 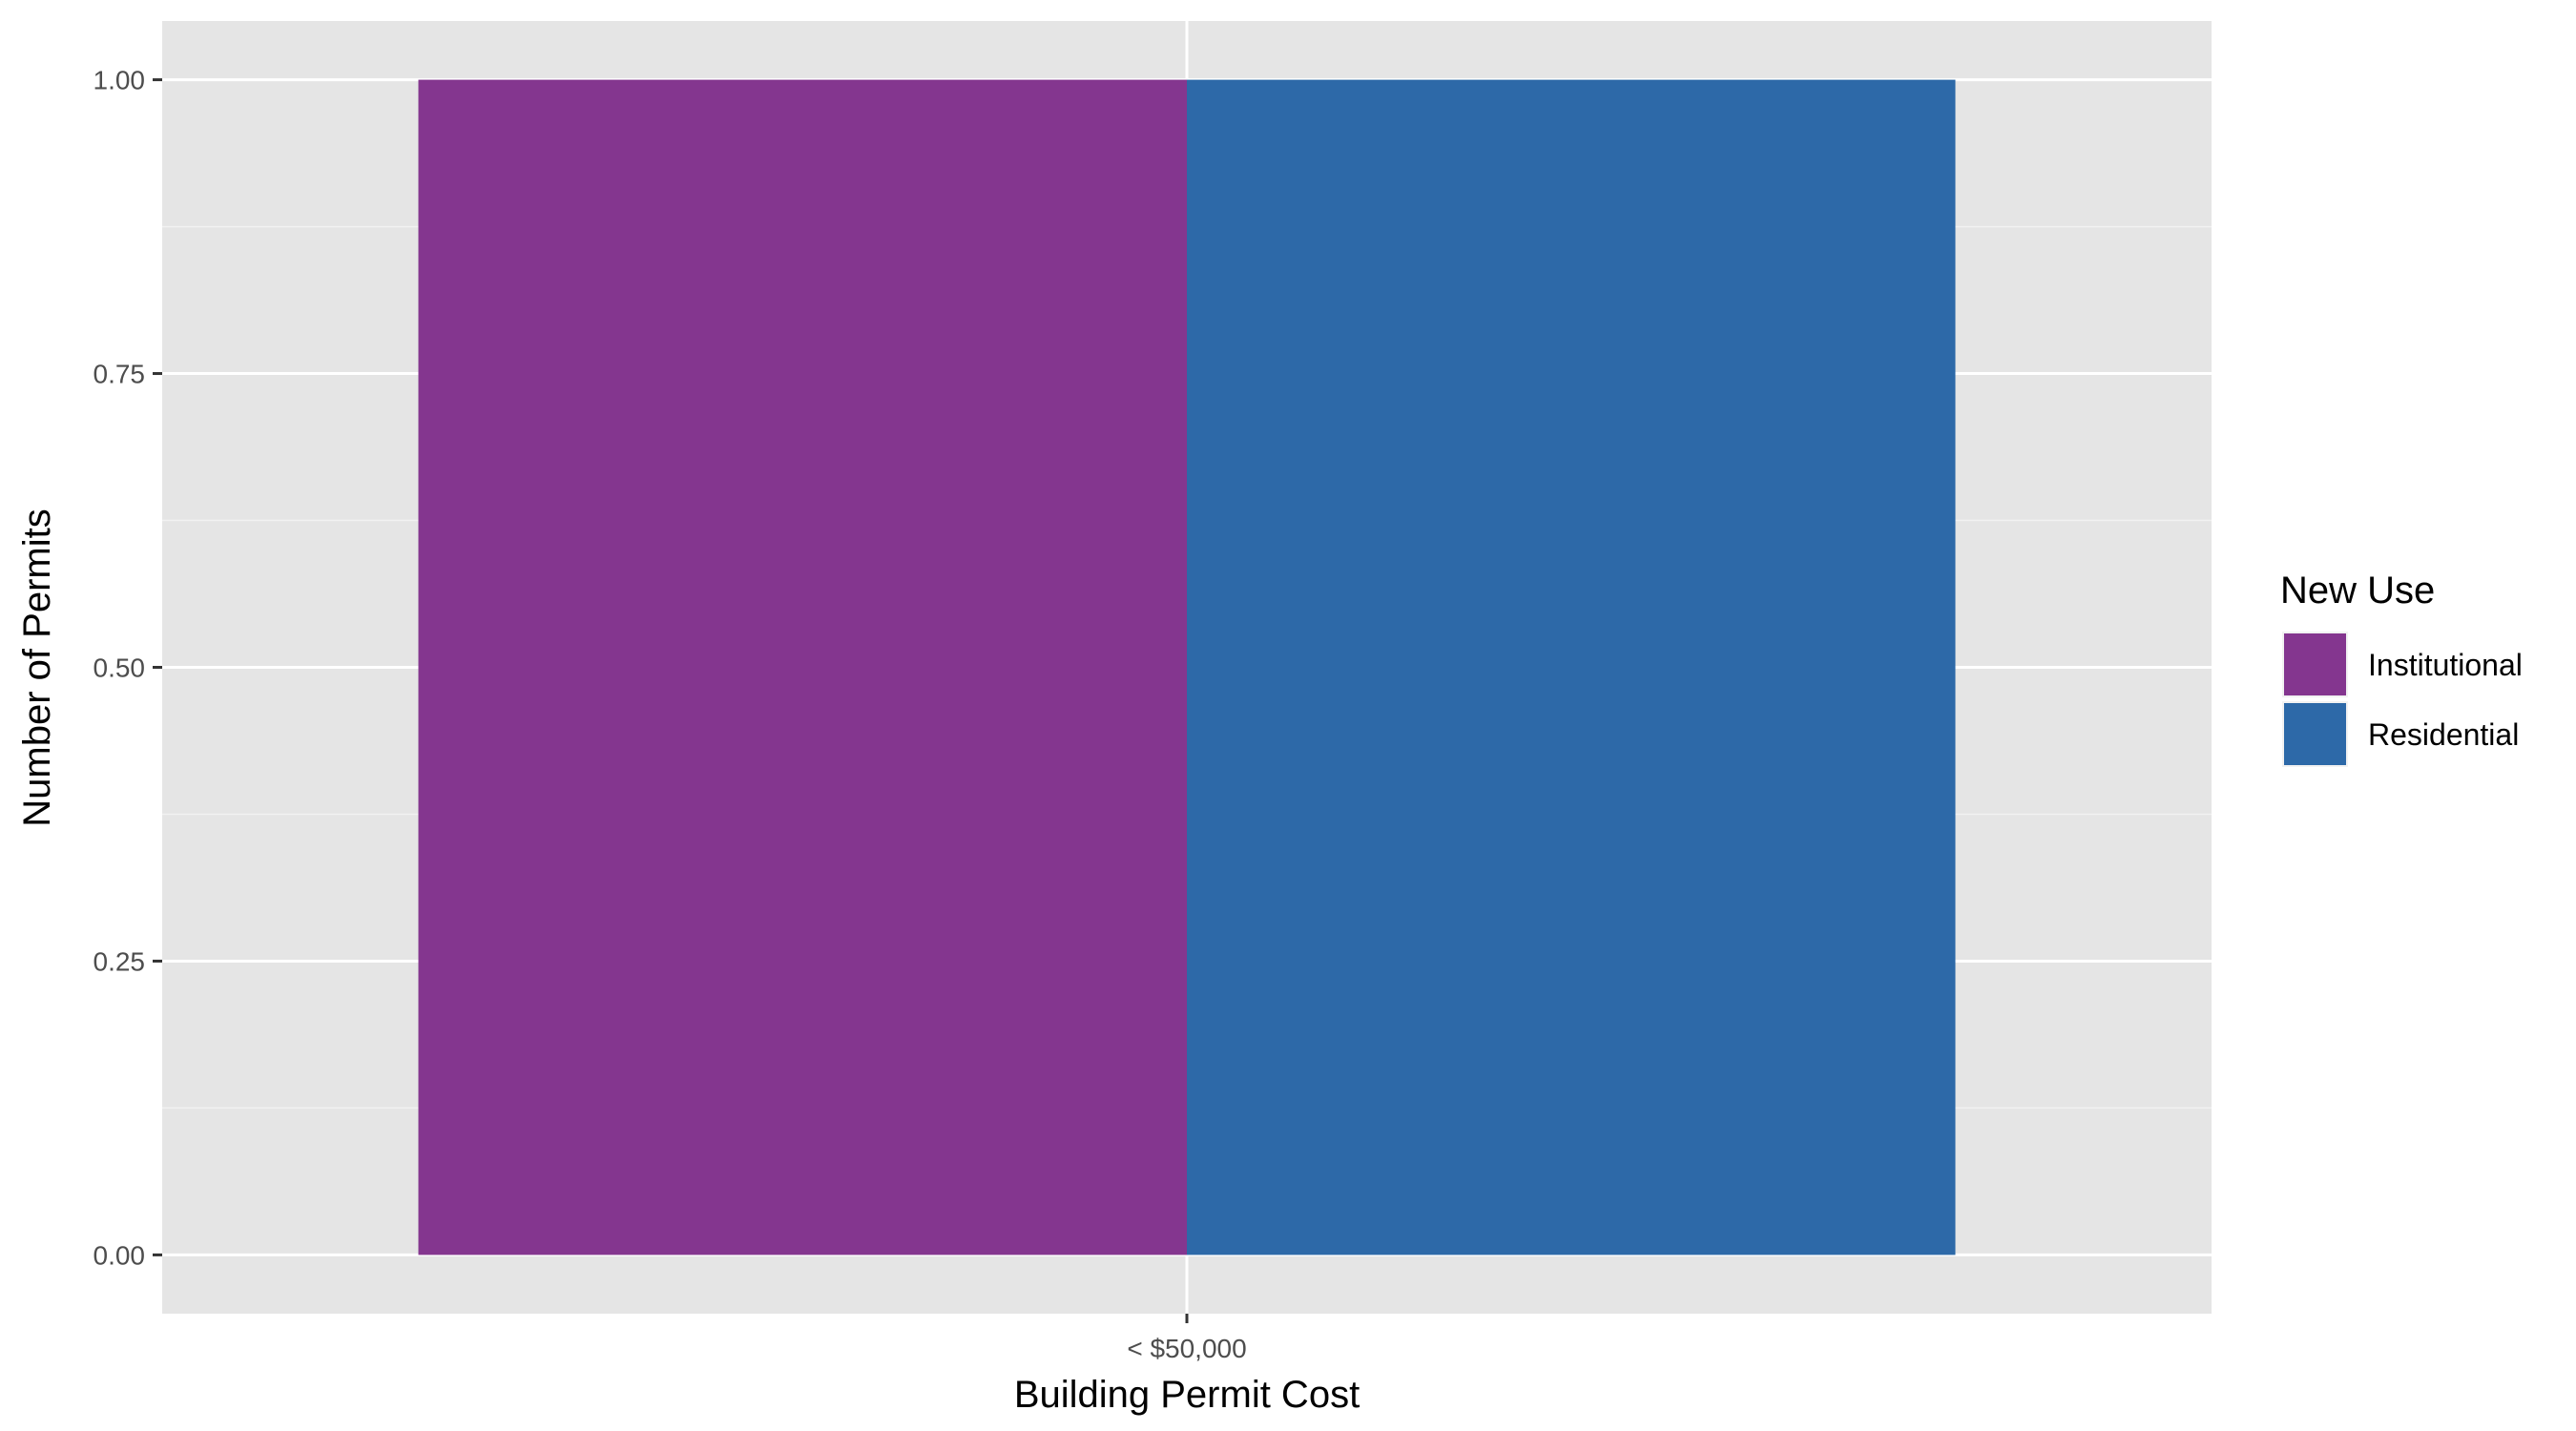 What do you see at coordinates (119, 375) in the screenshot?
I see `y-tick-label: 0.75` at bounding box center [119, 375].